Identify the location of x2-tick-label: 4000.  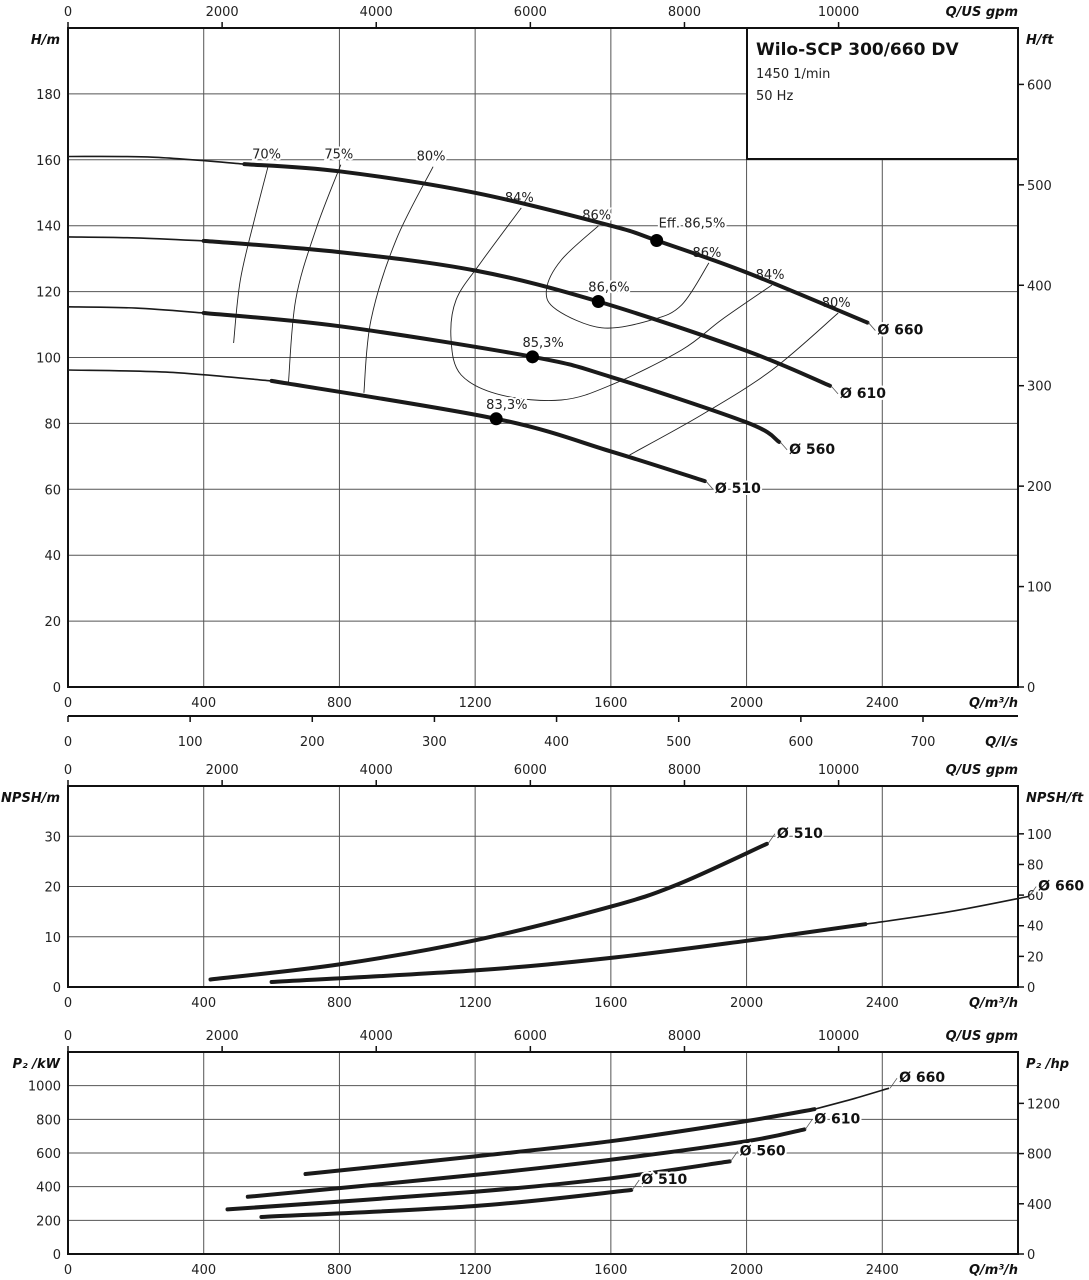
(376, 1036).